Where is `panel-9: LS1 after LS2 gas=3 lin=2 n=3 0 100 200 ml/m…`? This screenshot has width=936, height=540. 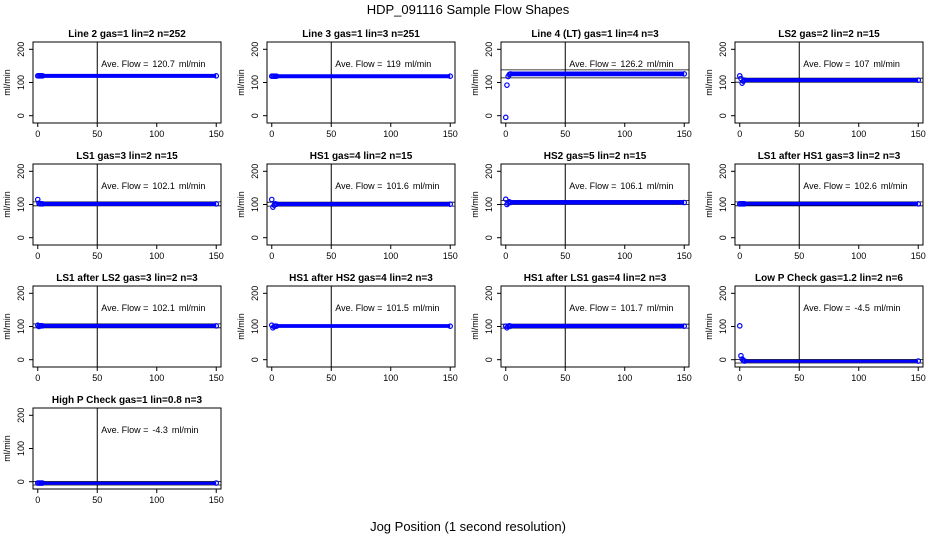 panel-9: LS1 after LS2 gas=3 lin=2 n=3 0 100 200 ml/m… is located at coordinates (113, 328).